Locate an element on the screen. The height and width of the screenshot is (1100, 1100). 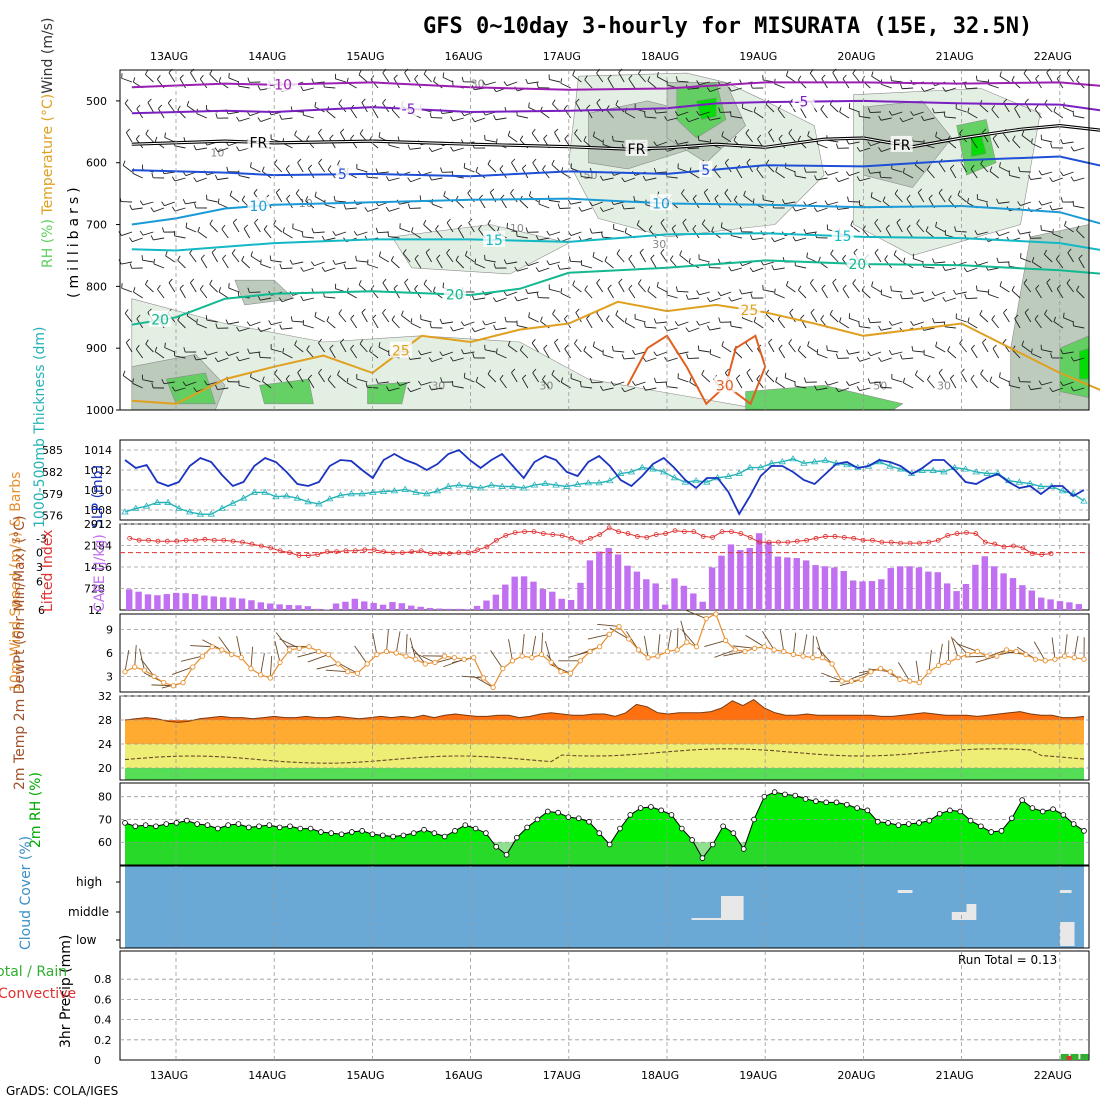
rh-ylabel-group: 2m RH (%) is located at coordinates (36, 810).